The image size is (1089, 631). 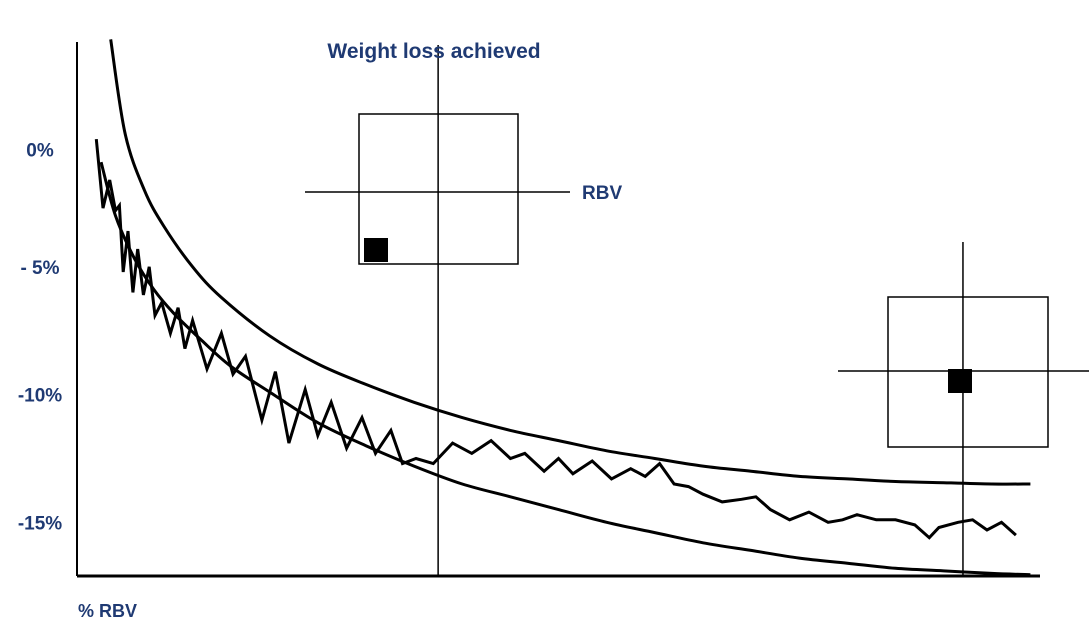 I want to click on y-tick-label: 0%, so click(x=40, y=150).